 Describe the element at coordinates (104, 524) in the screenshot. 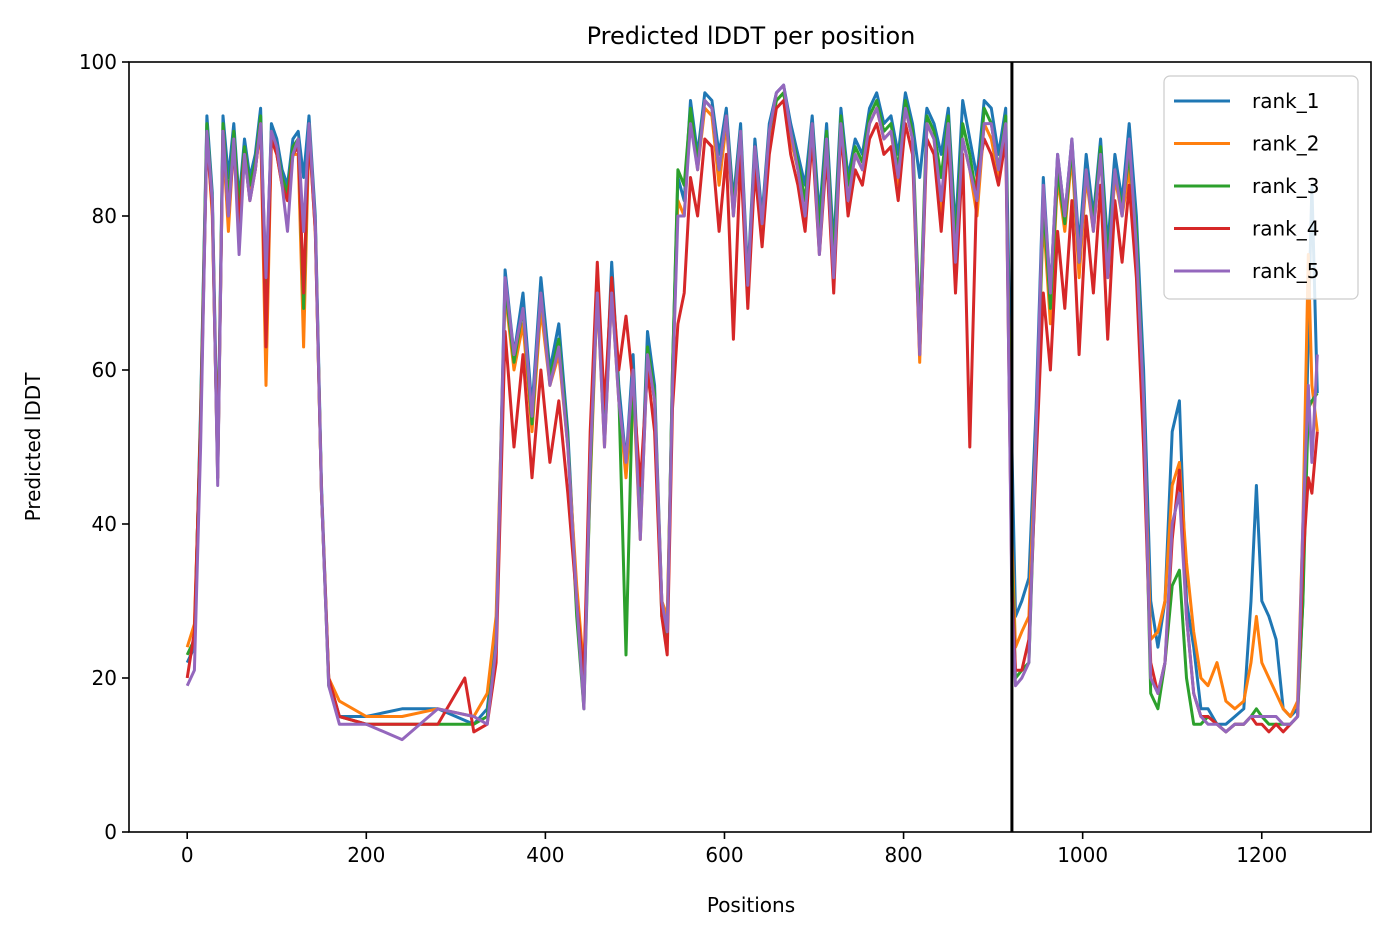

I see `y-tick-label: 40` at that location.